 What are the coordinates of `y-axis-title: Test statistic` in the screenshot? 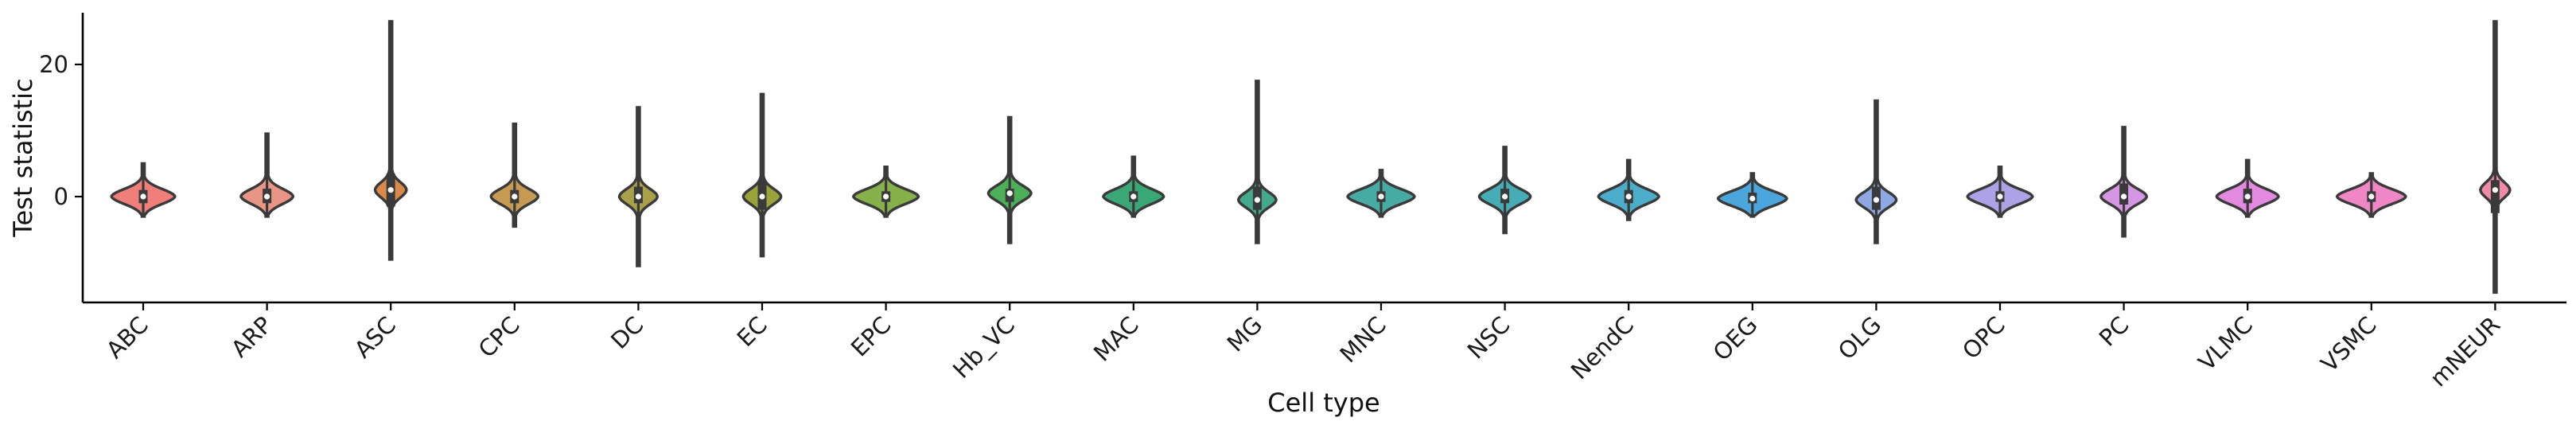 It's located at (23, 157).